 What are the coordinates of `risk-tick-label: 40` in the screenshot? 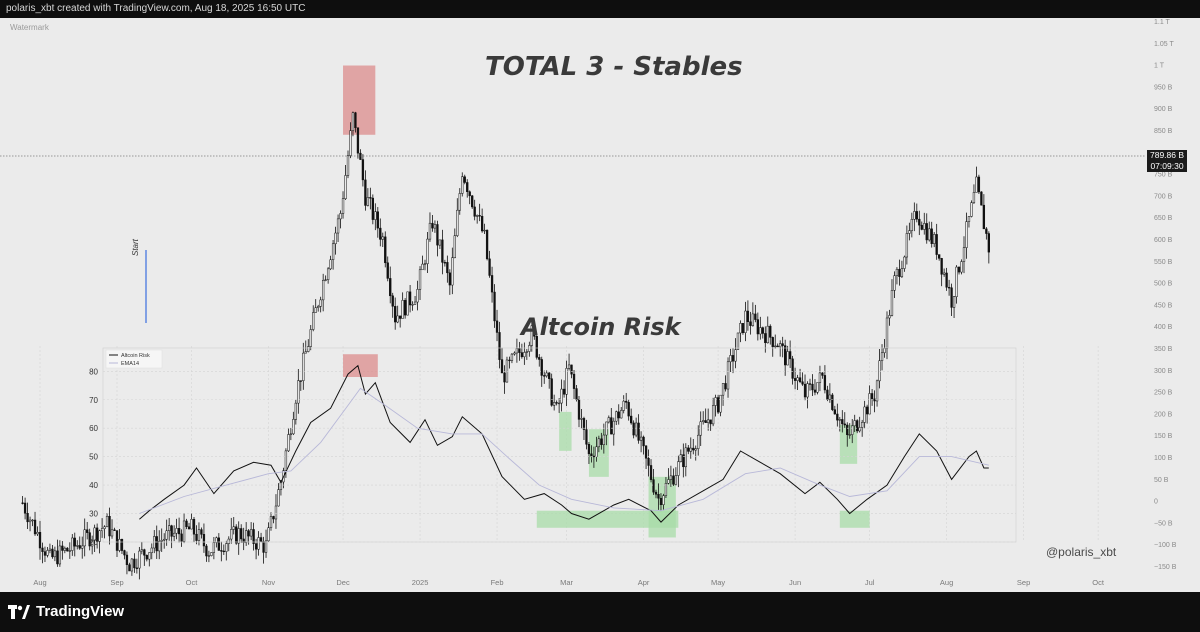 It's located at (93, 485).